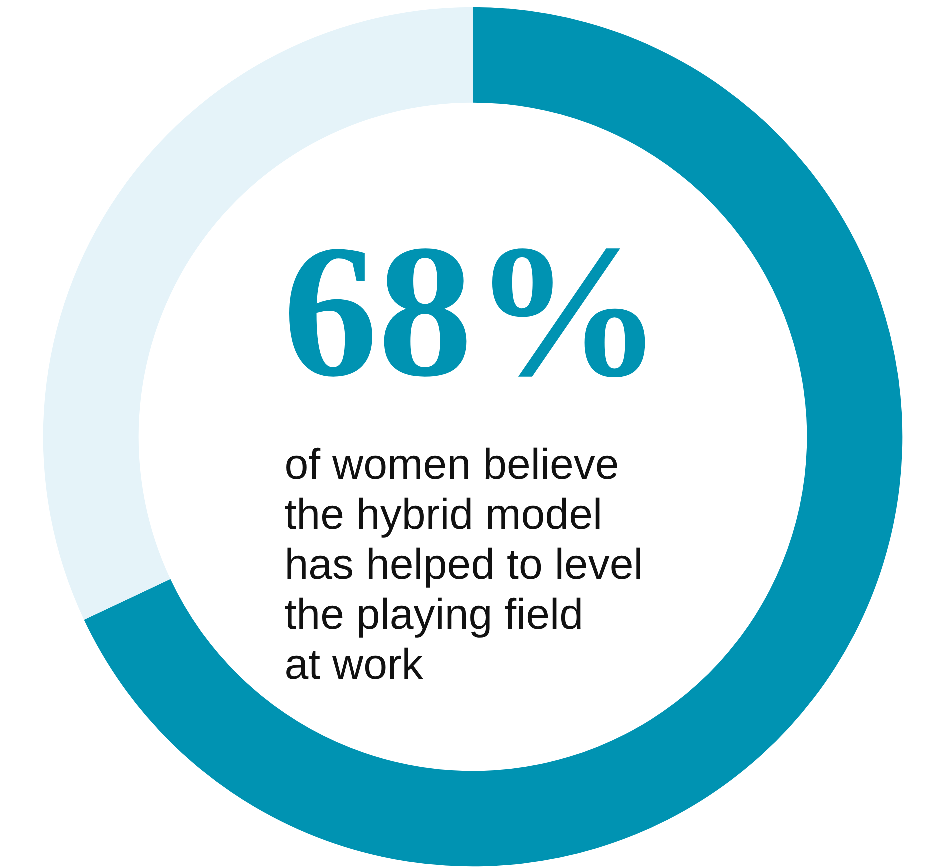  I want to click on data-label: 68%, so click(473, 312).